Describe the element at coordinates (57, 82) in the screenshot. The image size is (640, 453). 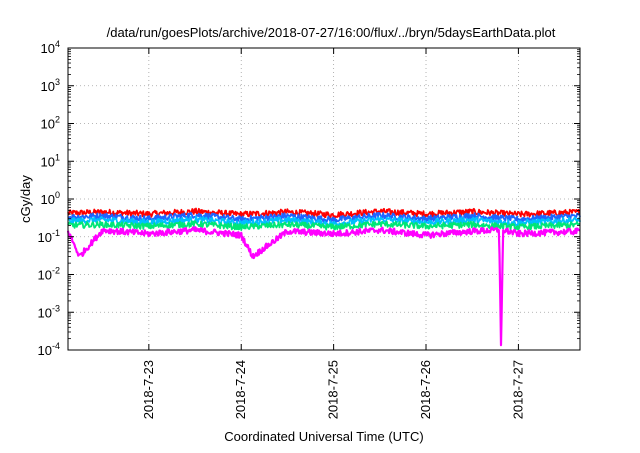
I see `y-tick-exponent: 3` at that location.